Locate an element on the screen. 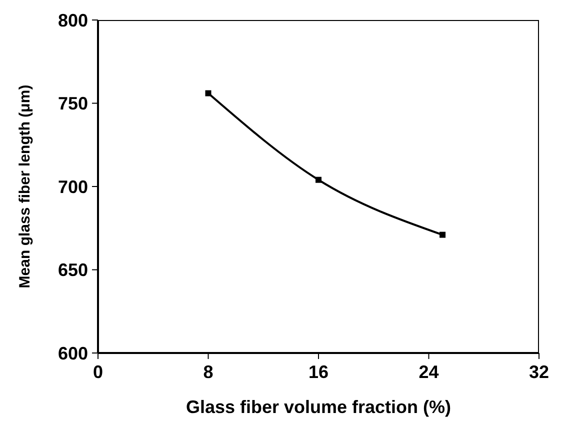  y-tick-label: 600 is located at coordinates (73, 353).